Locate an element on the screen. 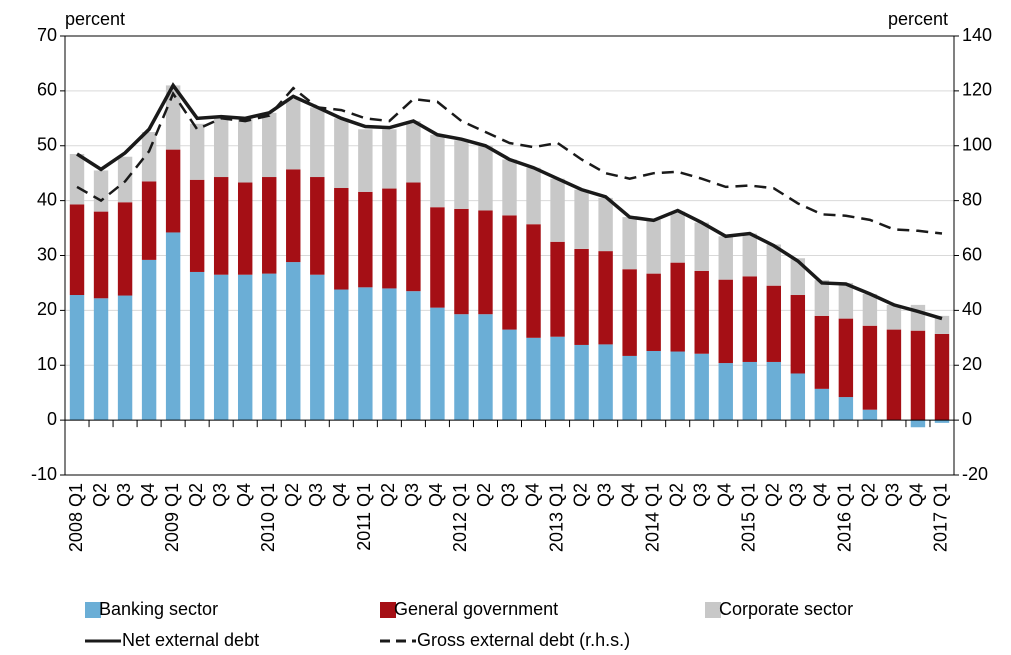 The image size is (1011, 655). y-tick-label: 0 is located at coordinates (52, 419).